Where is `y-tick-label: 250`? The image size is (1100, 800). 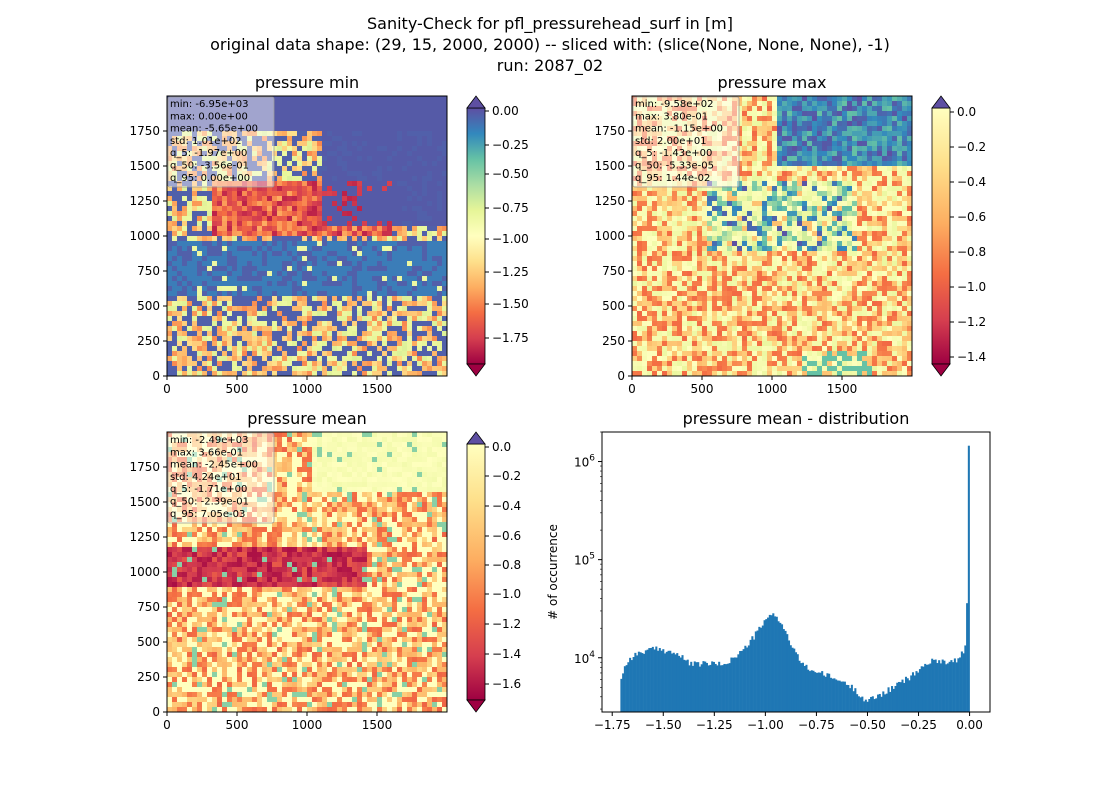 y-tick-label: 250 is located at coordinates (613, 341).